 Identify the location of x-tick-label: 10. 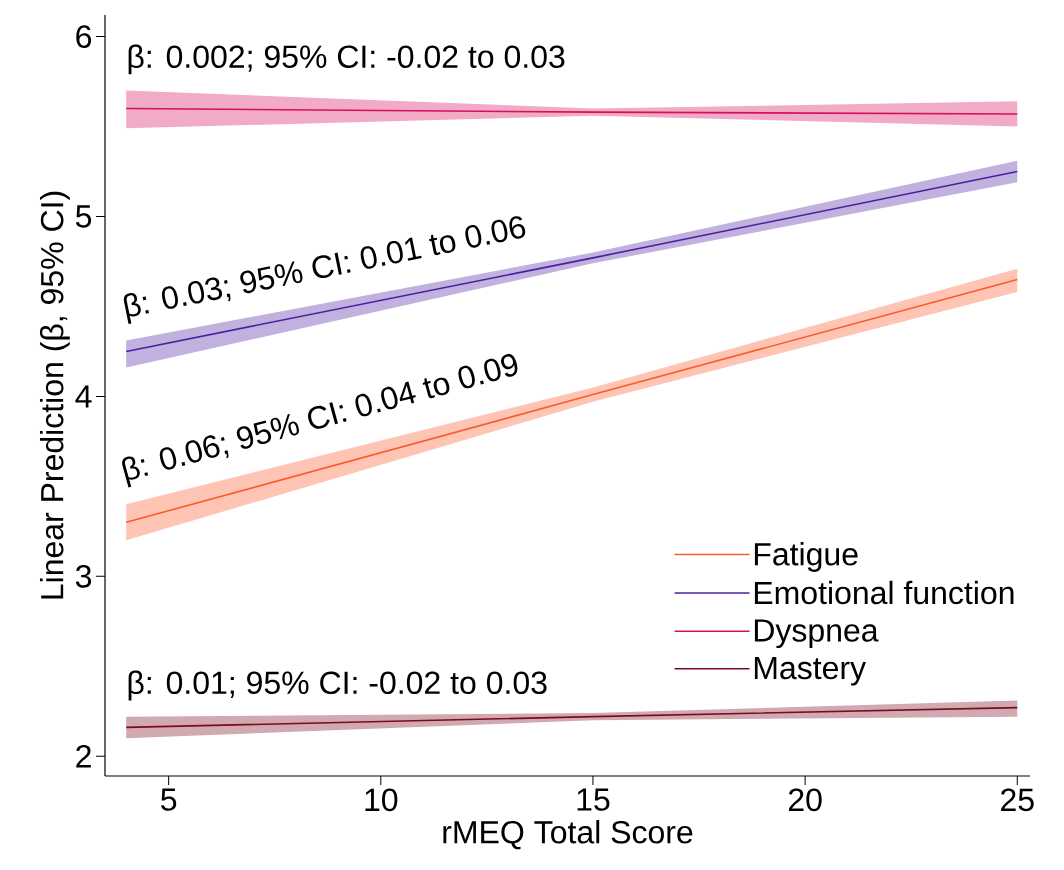
(381, 800).